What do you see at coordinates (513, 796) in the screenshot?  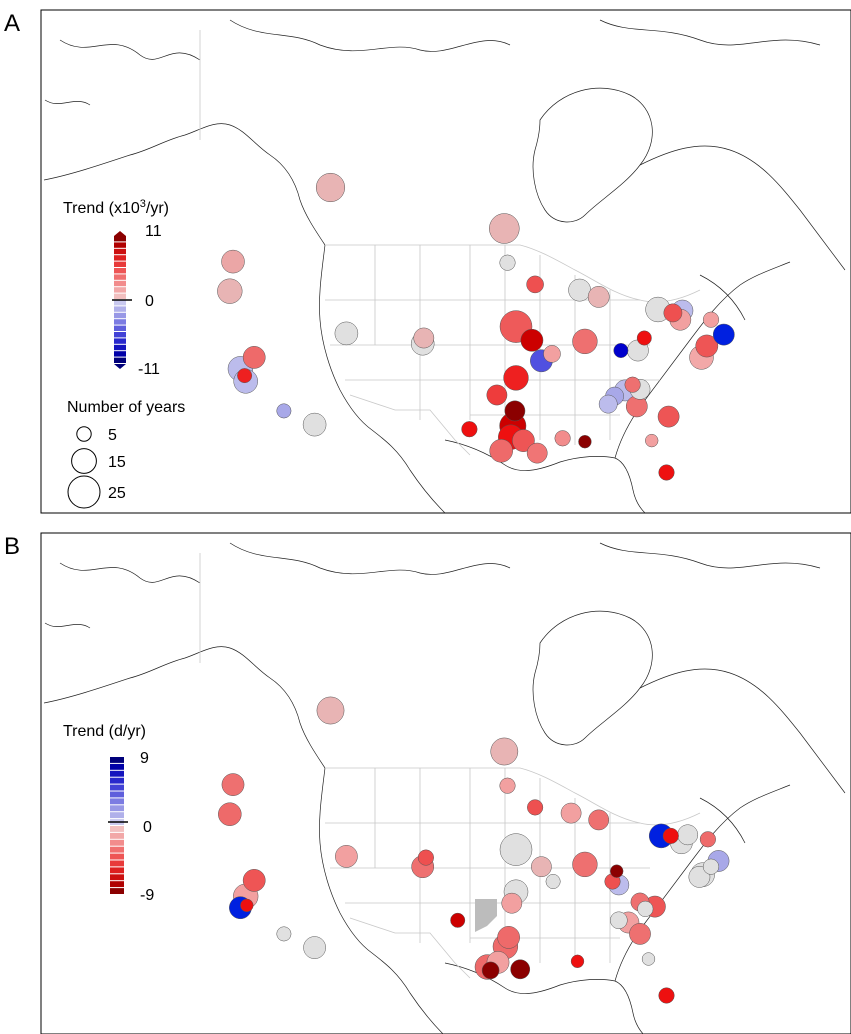 I see `border-us-canada` at bounding box center [513, 796].